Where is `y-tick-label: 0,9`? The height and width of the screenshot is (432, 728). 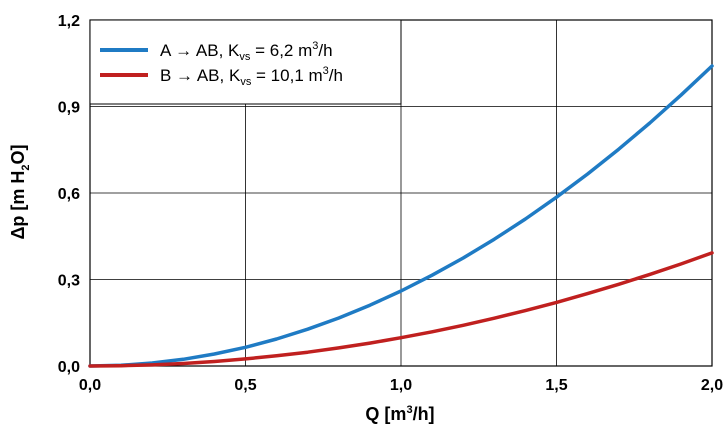 y-tick-label: 0,9 is located at coordinates (69, 108).